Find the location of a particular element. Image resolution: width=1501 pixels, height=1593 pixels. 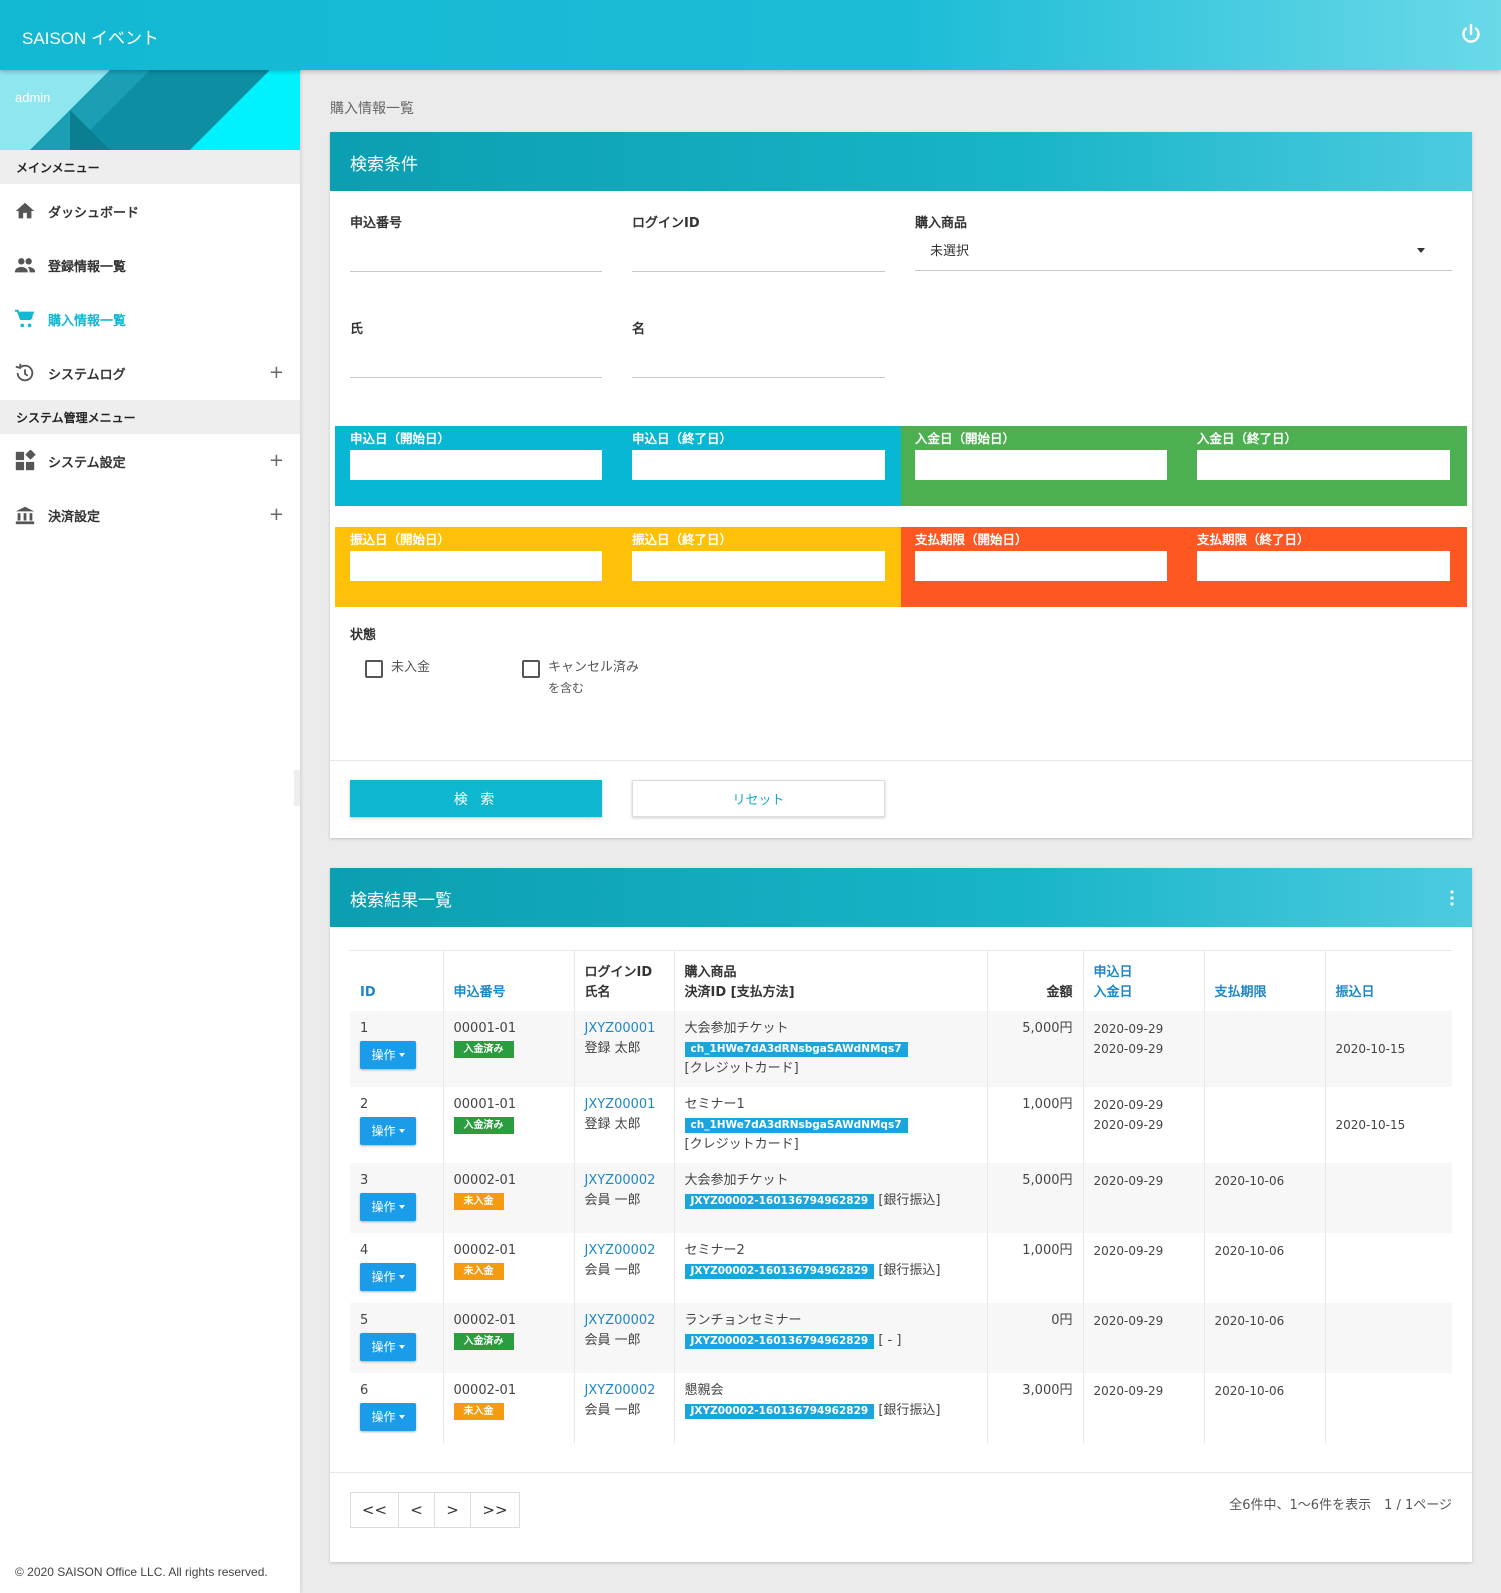

pager-last-button: >> is located at coordinates (495, 1510).